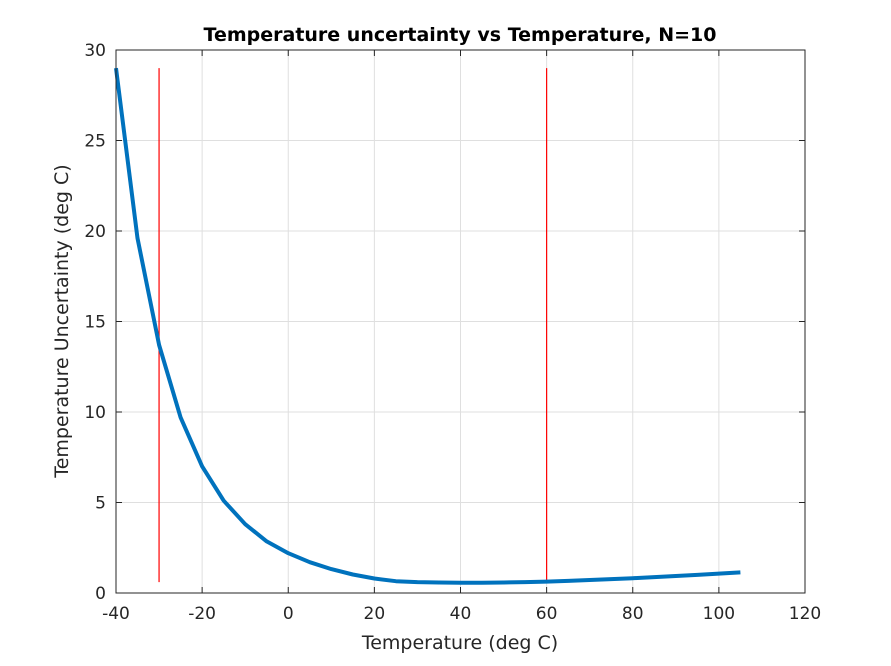 The width and height of the screenshot is (891, 666). What do you see at coordinates (95, 232) in the screenshot?
I see `y-tick-label: 20` at bounding box center [95, 232].